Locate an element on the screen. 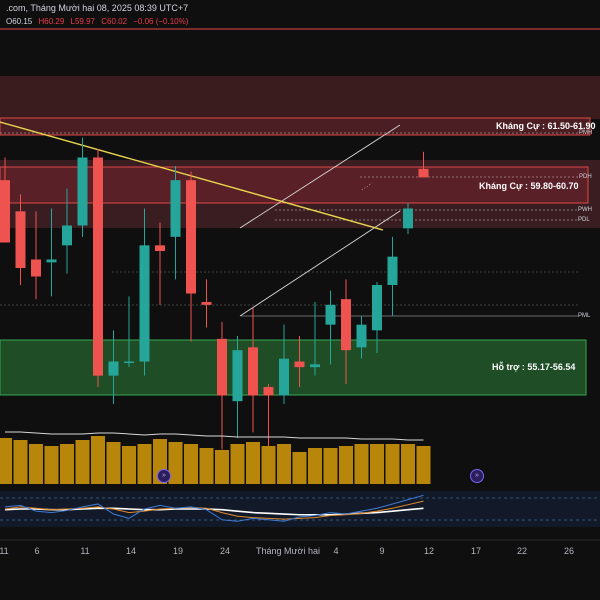 The height and width of the screenshot is (600, 600). x-tick-label: 14 is located at coordinates (131, 551).